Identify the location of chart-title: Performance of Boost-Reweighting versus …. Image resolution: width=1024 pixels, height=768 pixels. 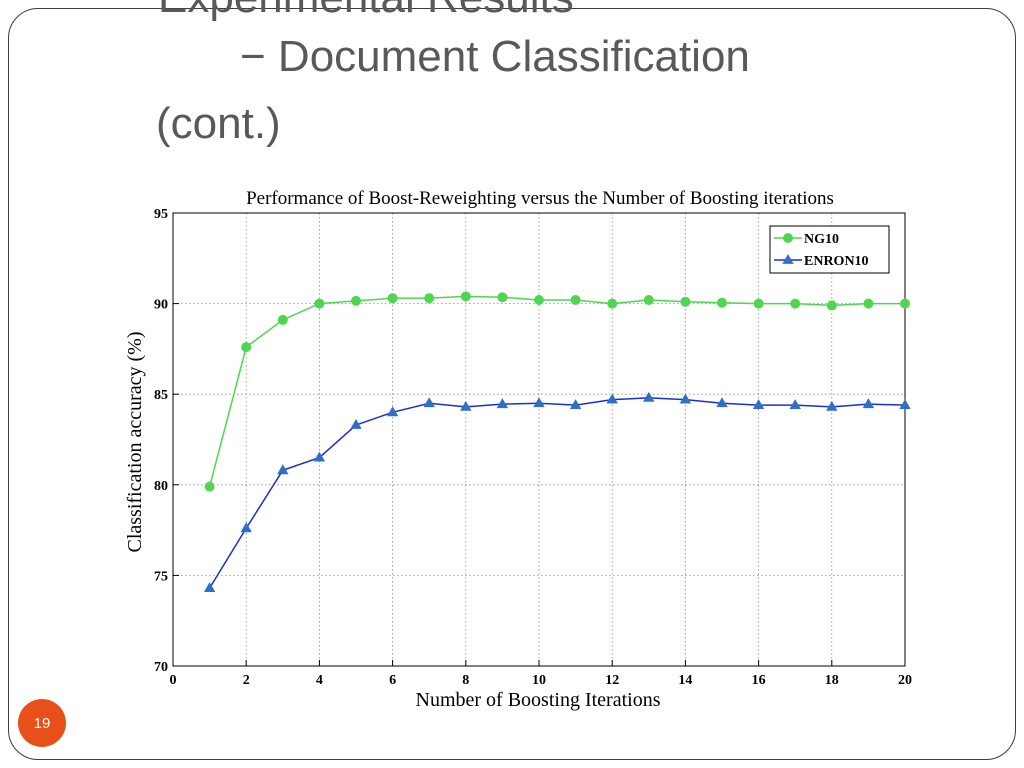
(540, 198).